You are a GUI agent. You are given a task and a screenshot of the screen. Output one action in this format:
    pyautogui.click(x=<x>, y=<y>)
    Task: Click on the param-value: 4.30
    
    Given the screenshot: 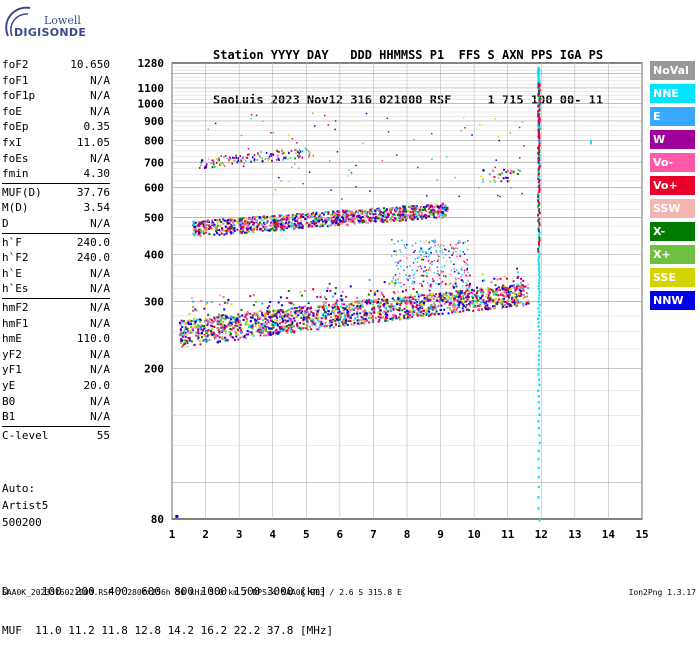 What is the action you would take?
    pyautogui.click(x=97, y=174)
    